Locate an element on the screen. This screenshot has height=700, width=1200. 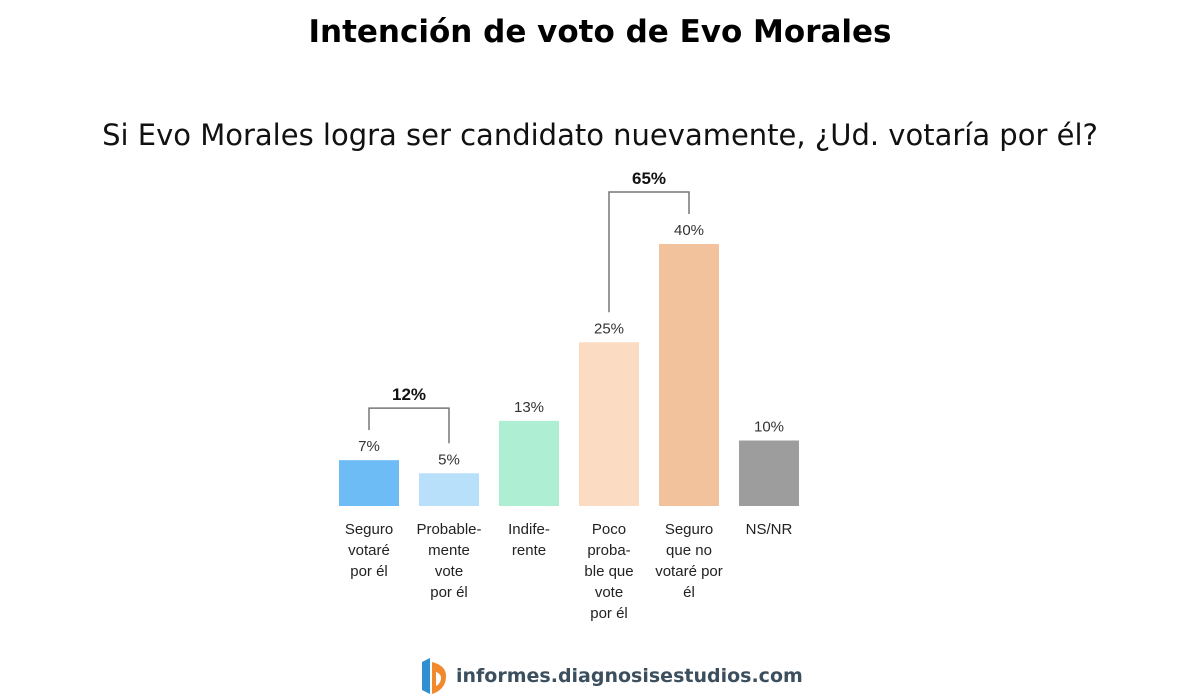
footer: informes.diagnosisestudios.com is located at coordinates (609, 676).